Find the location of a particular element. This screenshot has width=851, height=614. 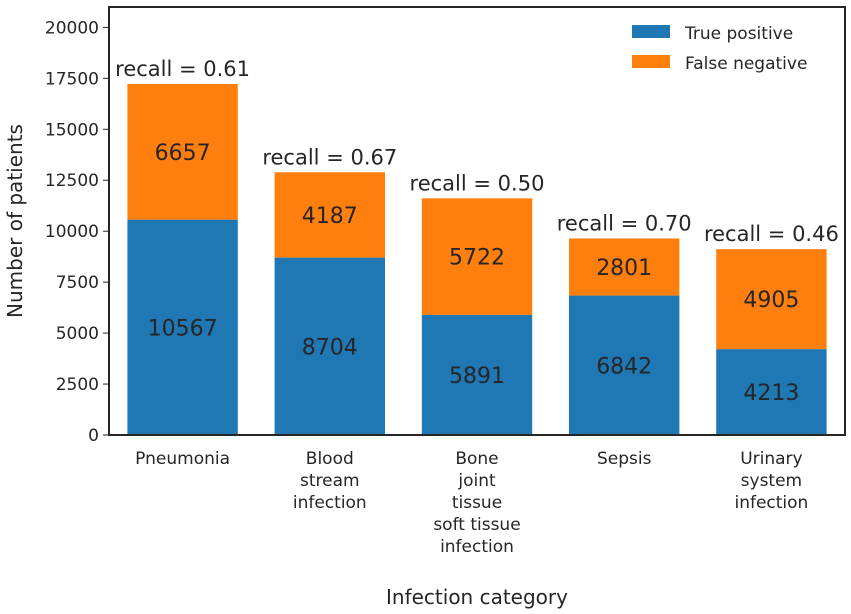

x-category-label: Blood stream infection is located at coordinates (330, 481).